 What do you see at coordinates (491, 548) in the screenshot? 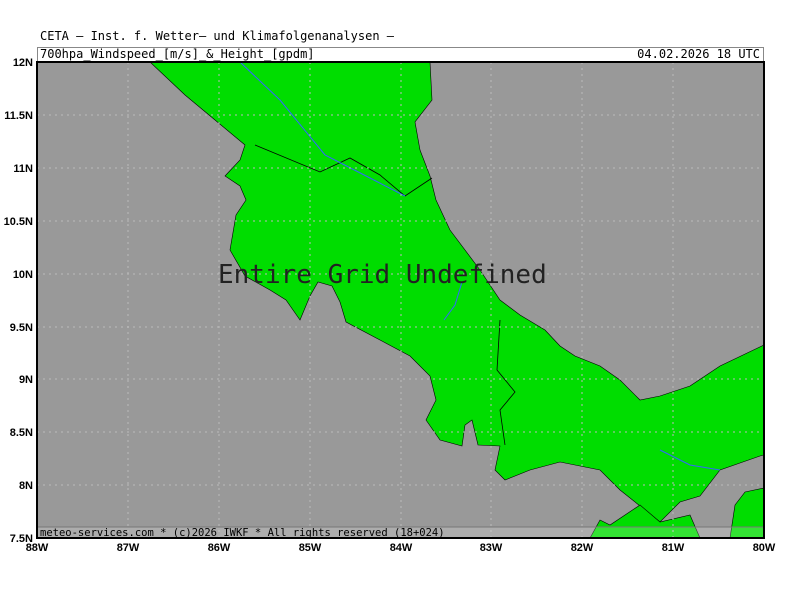
I see `lon-label: 83W` at bounding box center [491, 548].